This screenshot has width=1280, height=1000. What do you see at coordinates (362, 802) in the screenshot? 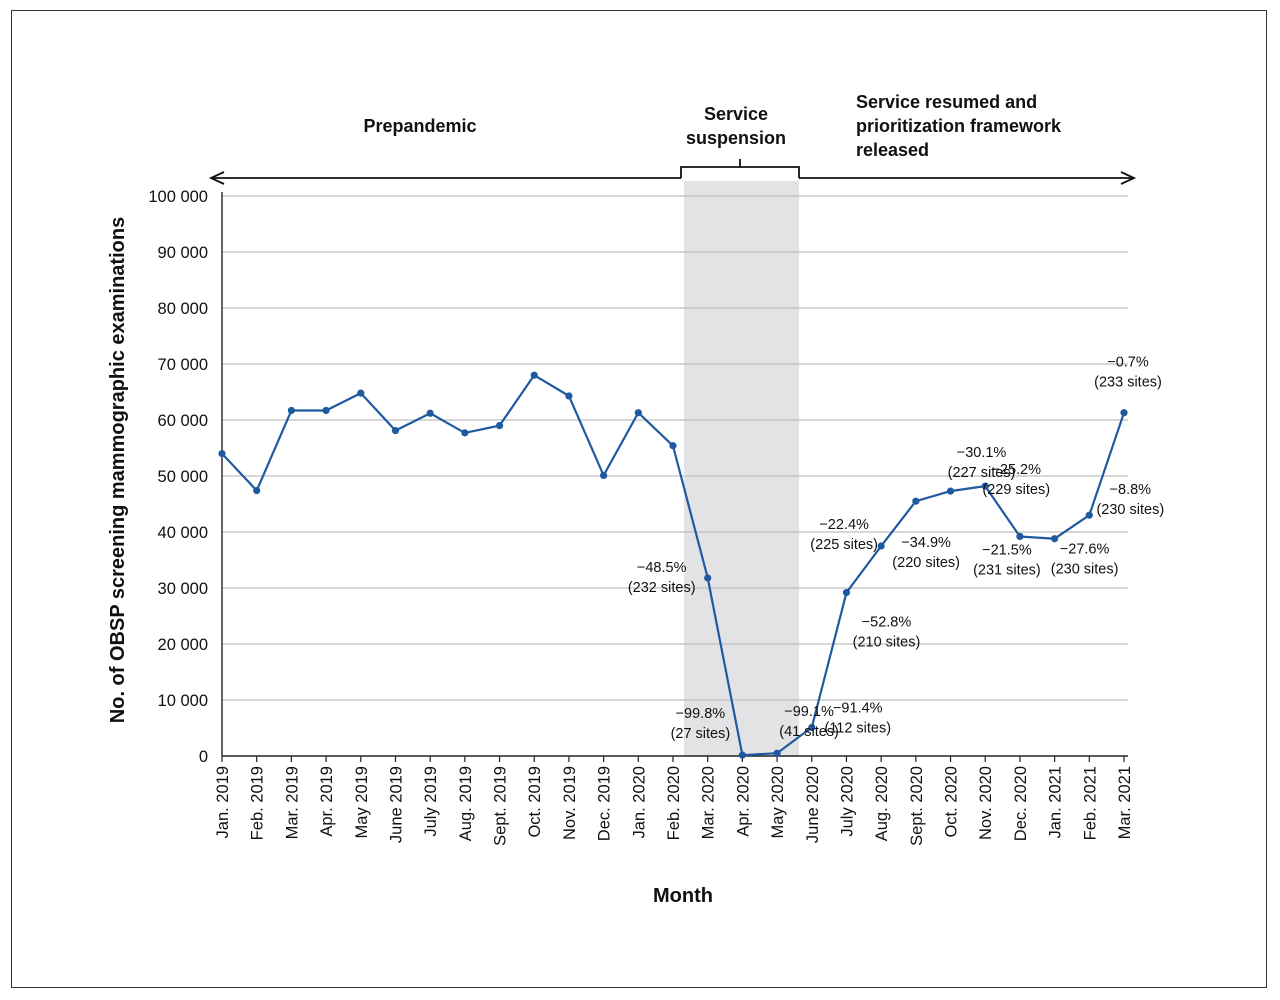
I see `x-tick-label: May 2019` at bounding box center [362, 802].